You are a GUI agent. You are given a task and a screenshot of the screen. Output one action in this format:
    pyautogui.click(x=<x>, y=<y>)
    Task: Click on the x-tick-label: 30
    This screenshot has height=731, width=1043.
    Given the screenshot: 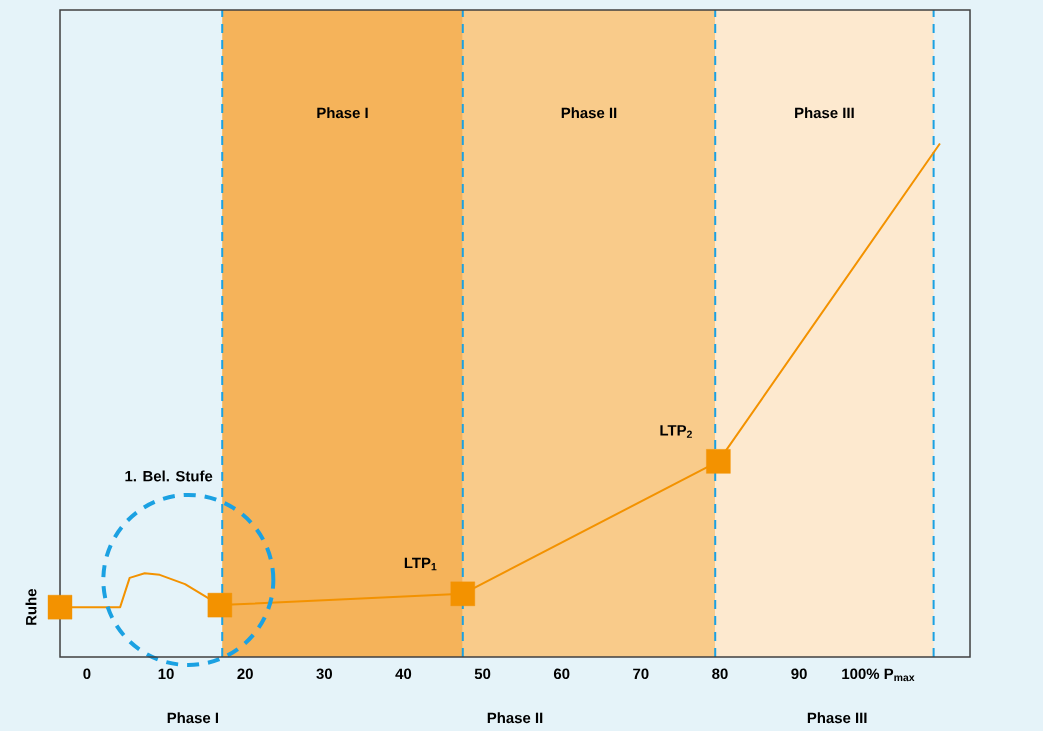 What is the action you would take?
    pyautogui.click(x=324, y=674)
    